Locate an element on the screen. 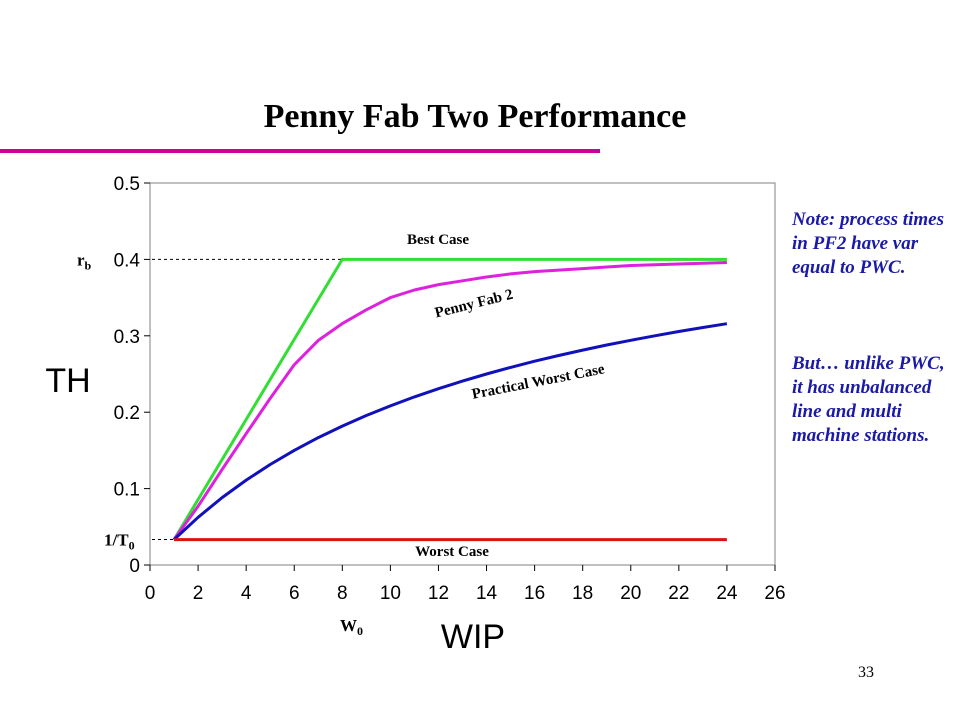 This screenshot has height=720, width=960. x-tick-label: 18 is located at coordinates (582, 593).